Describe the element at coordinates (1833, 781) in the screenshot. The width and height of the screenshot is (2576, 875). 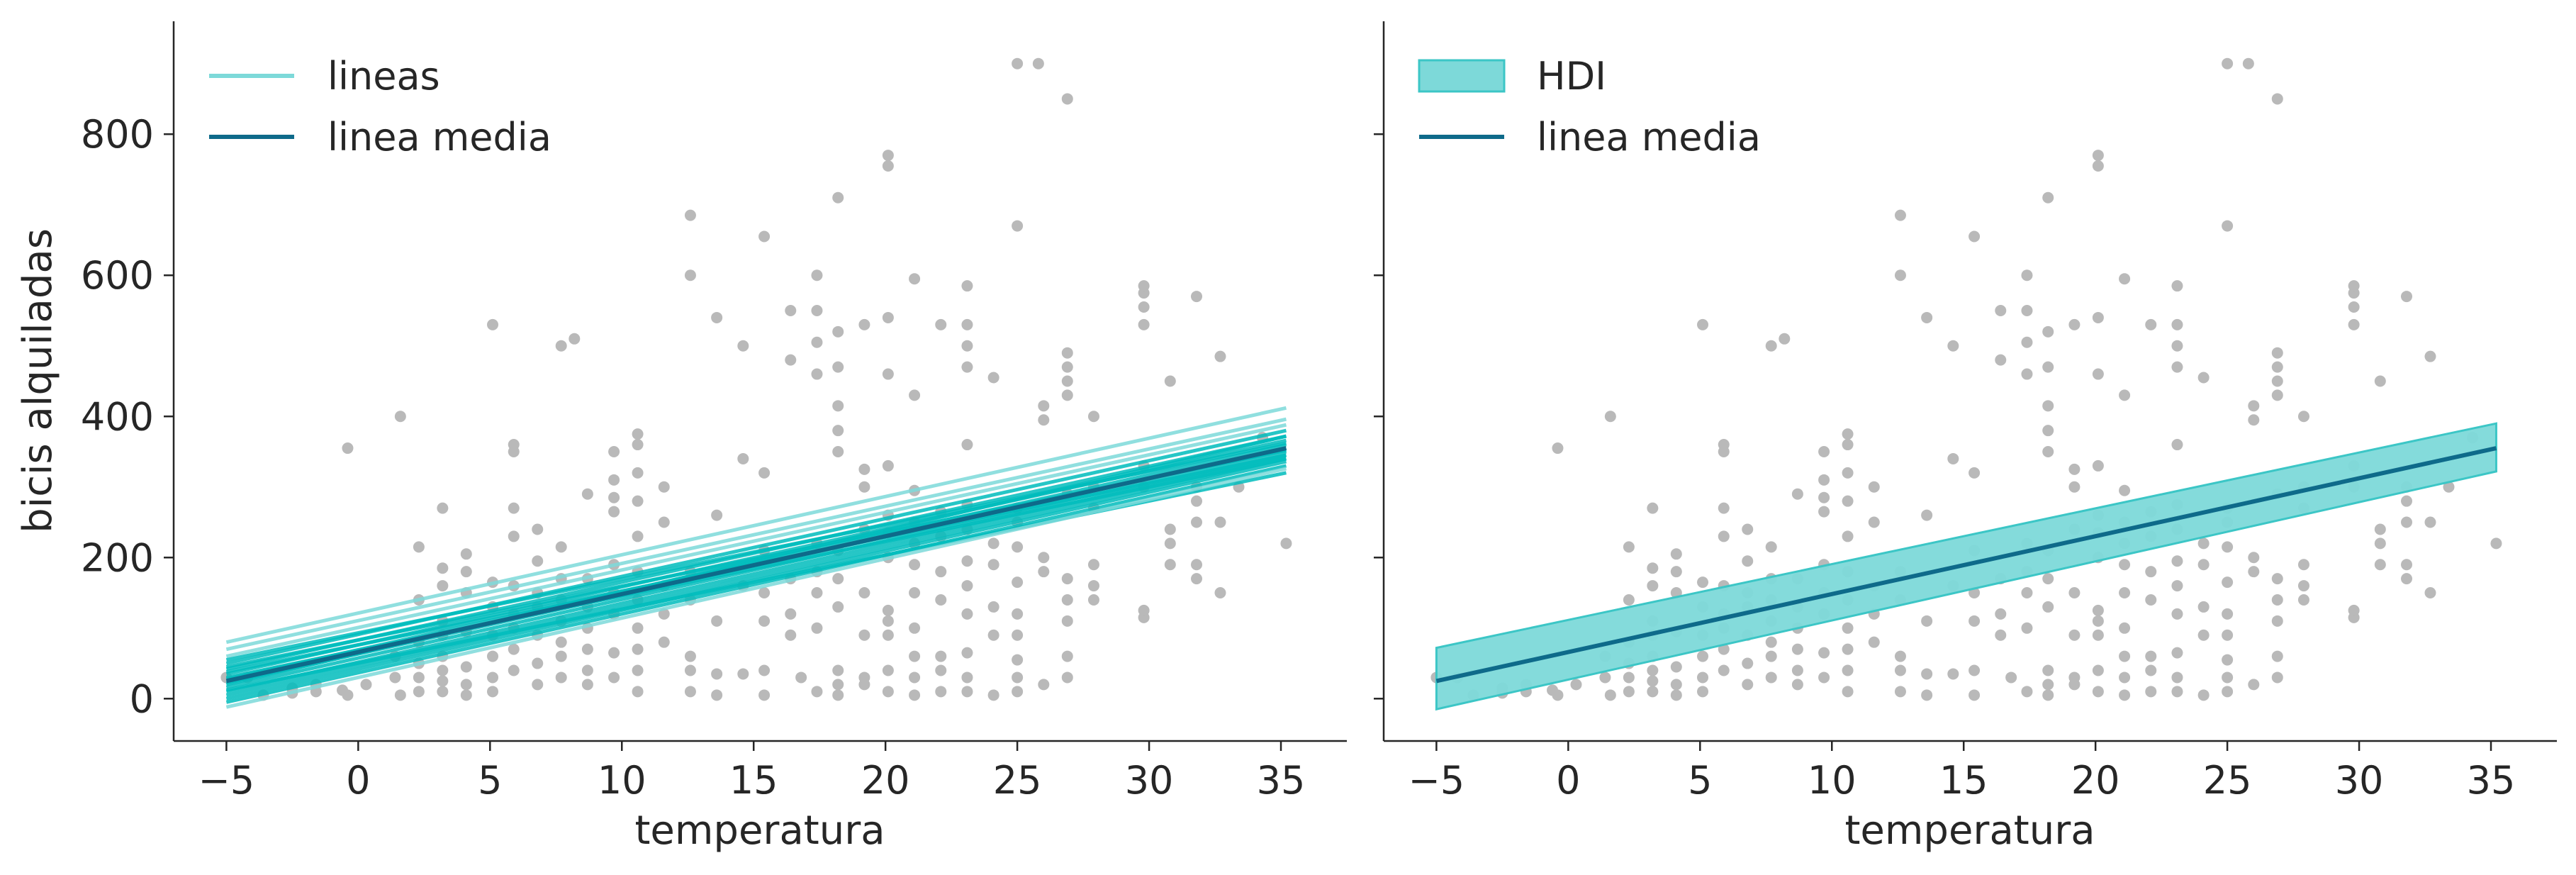
I see `right-x-tick-label: 10` at that location.